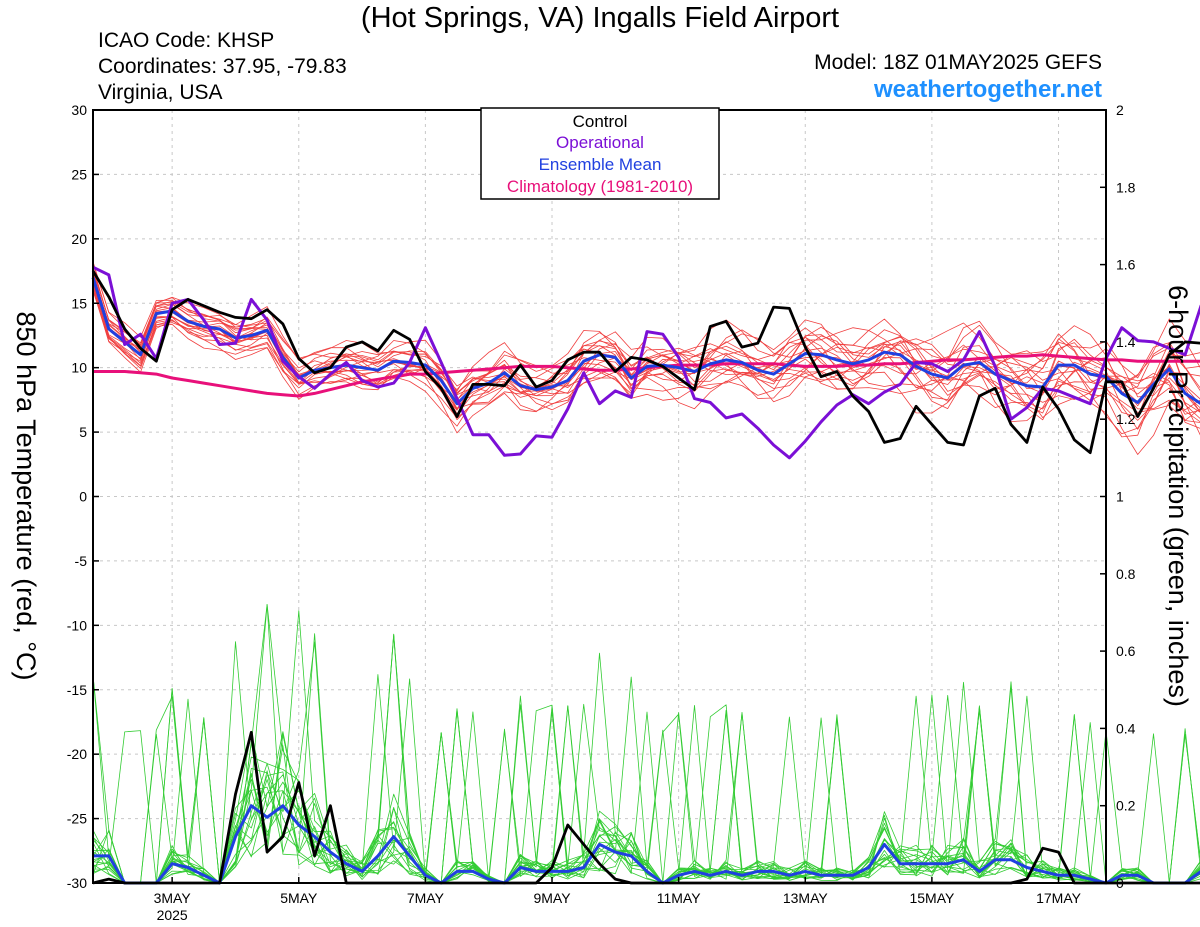 This screenshot has width=1200, height=927. Describe the element at coordinates (932, 898) in the screenshot. I see `x-tick-label: 15MAY` at that location.